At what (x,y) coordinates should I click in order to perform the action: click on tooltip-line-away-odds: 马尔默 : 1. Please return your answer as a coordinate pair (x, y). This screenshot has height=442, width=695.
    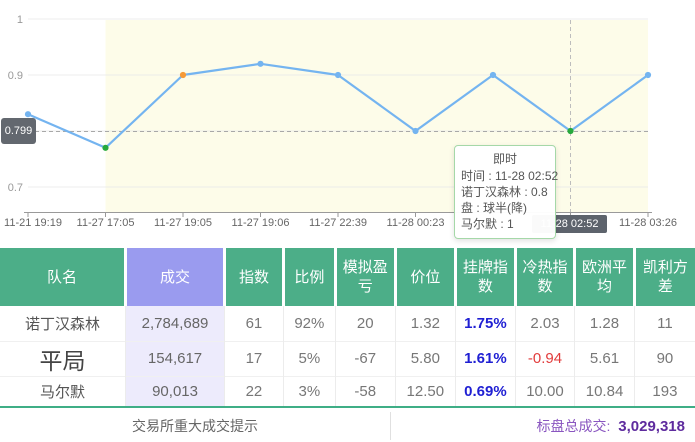
    Looking at the image, I should click on (487, 224).